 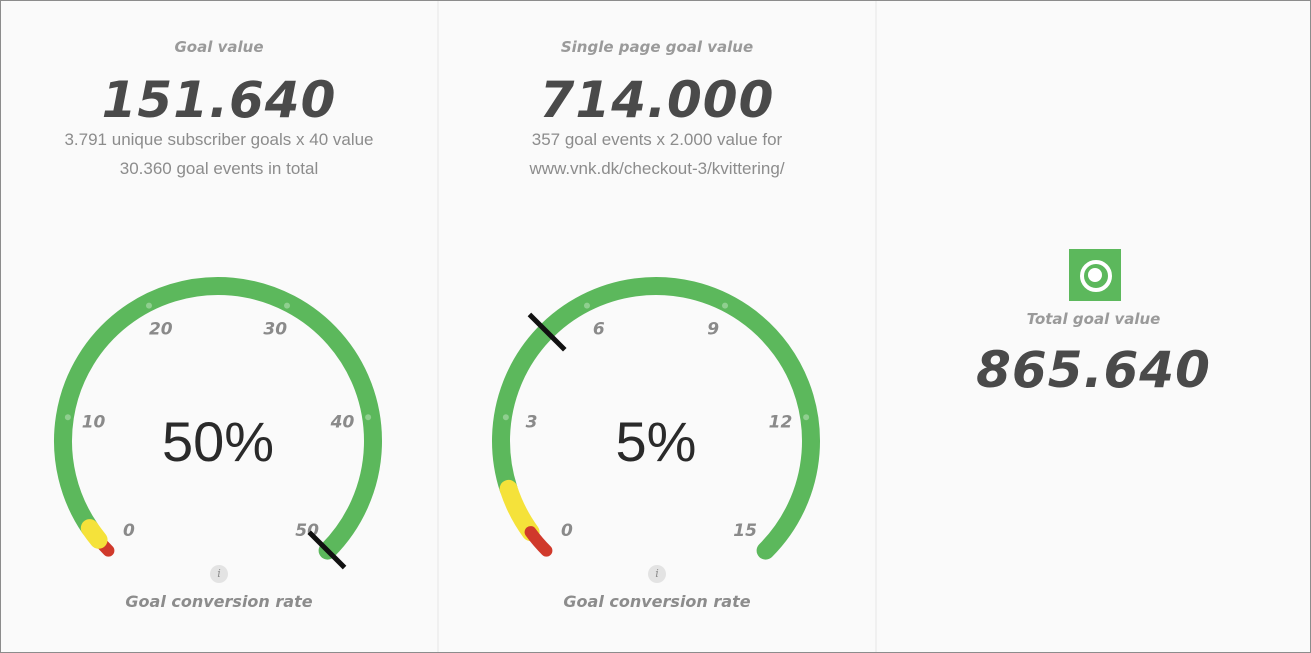 What do you see at coordinates (745, 531) in the screenshot?
I see `gauge-tick-label: 15` at bounding box center [745, 531].